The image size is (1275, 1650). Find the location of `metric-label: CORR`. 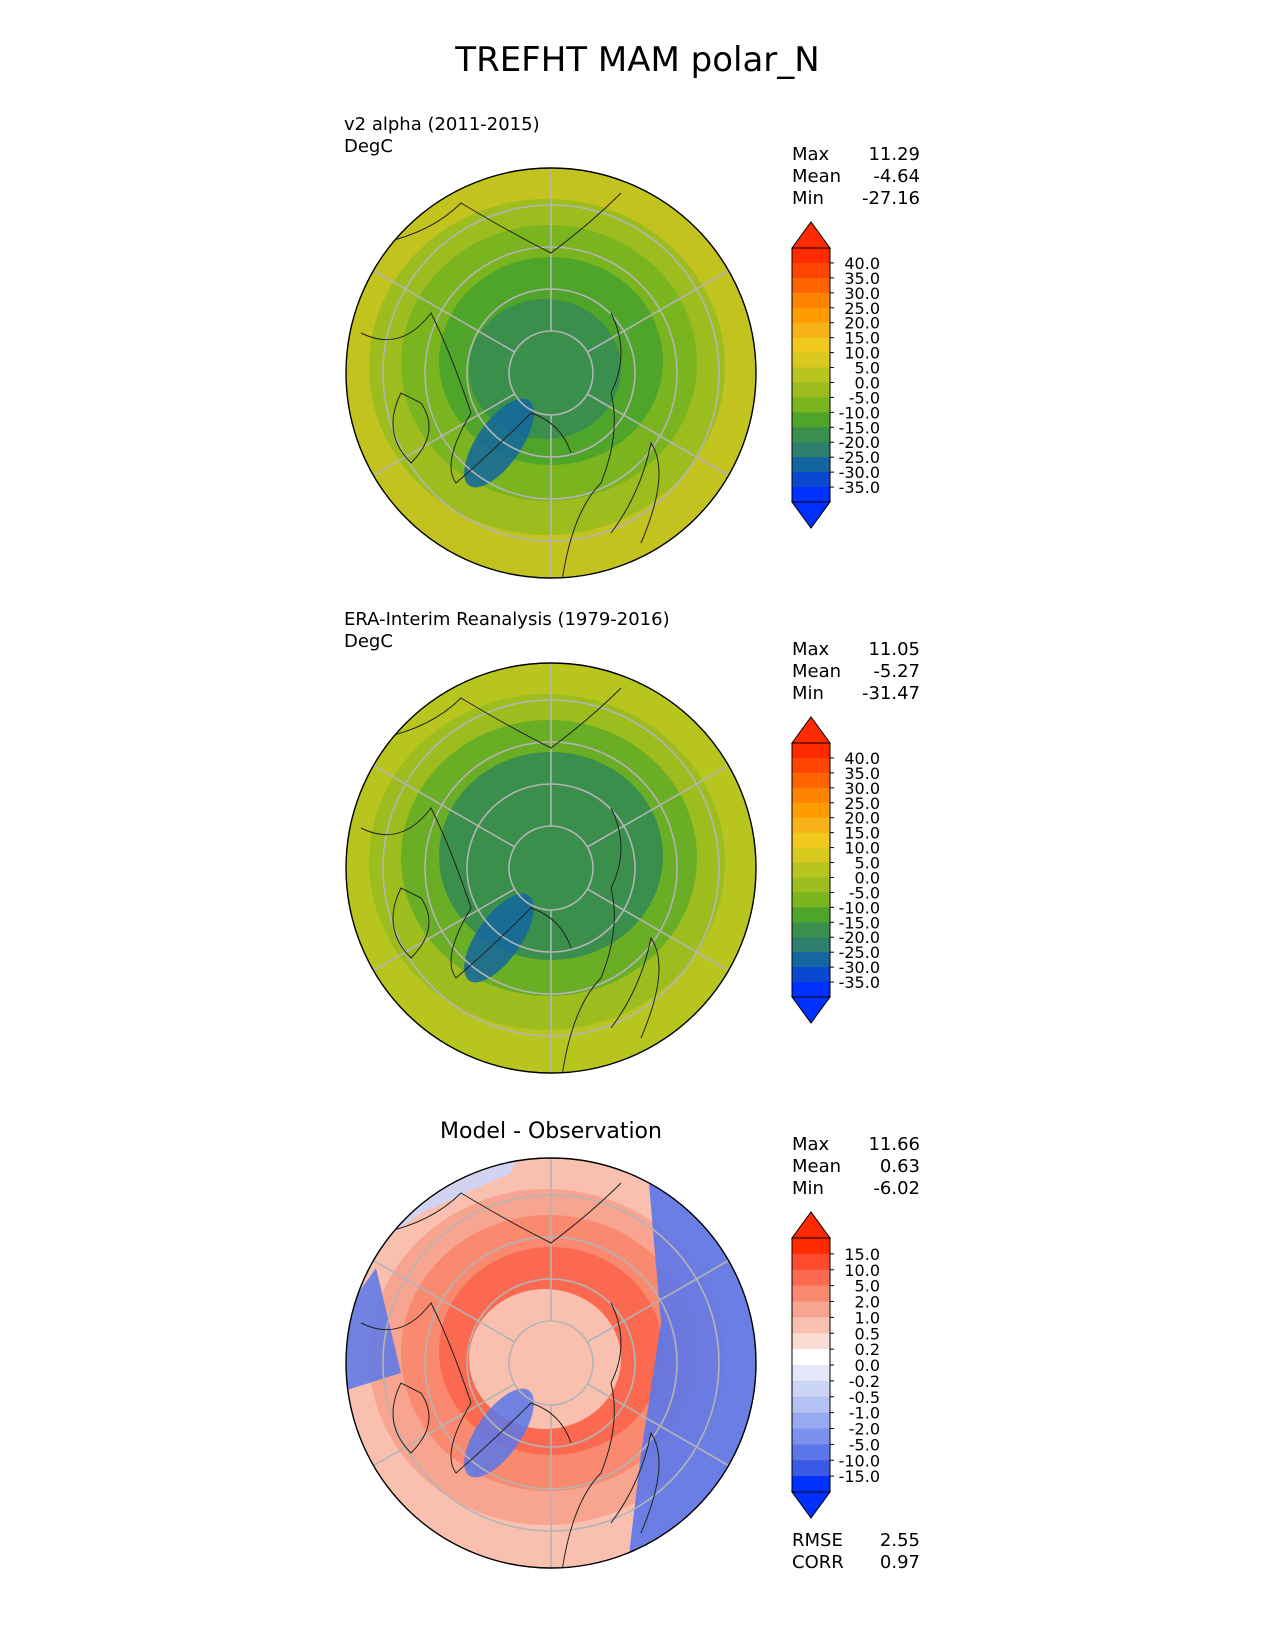

metric-label: CORR is located at coordinates (818, 1562).